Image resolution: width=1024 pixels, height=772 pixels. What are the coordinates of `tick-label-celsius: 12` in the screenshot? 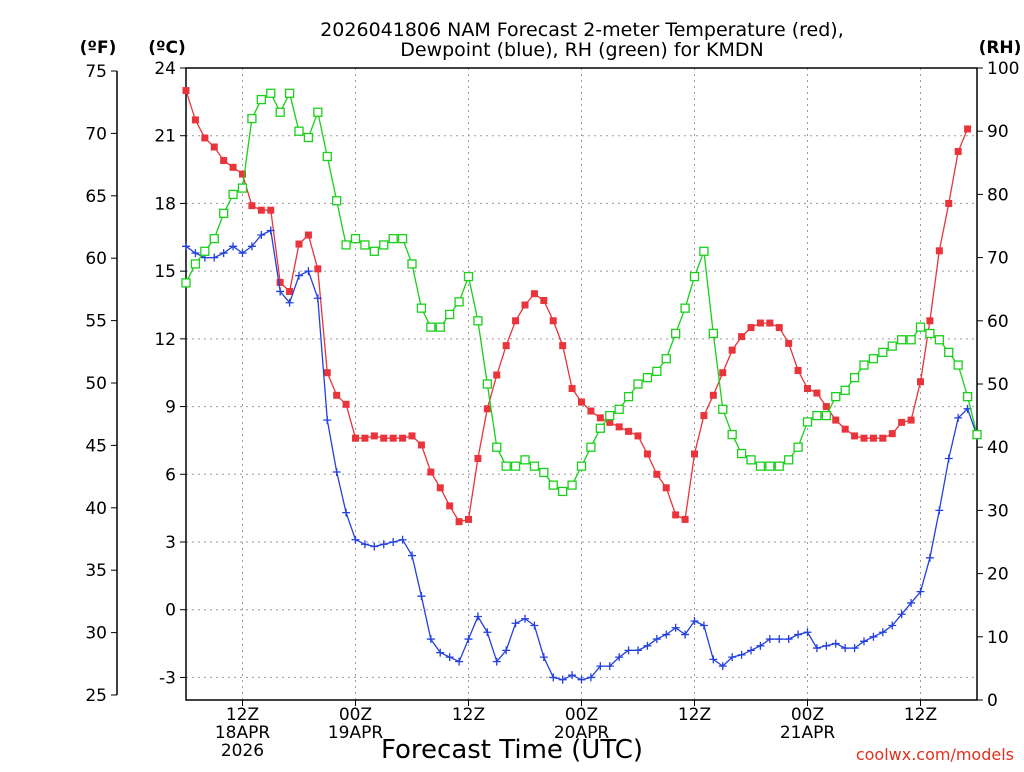 It's located at (165, 340).